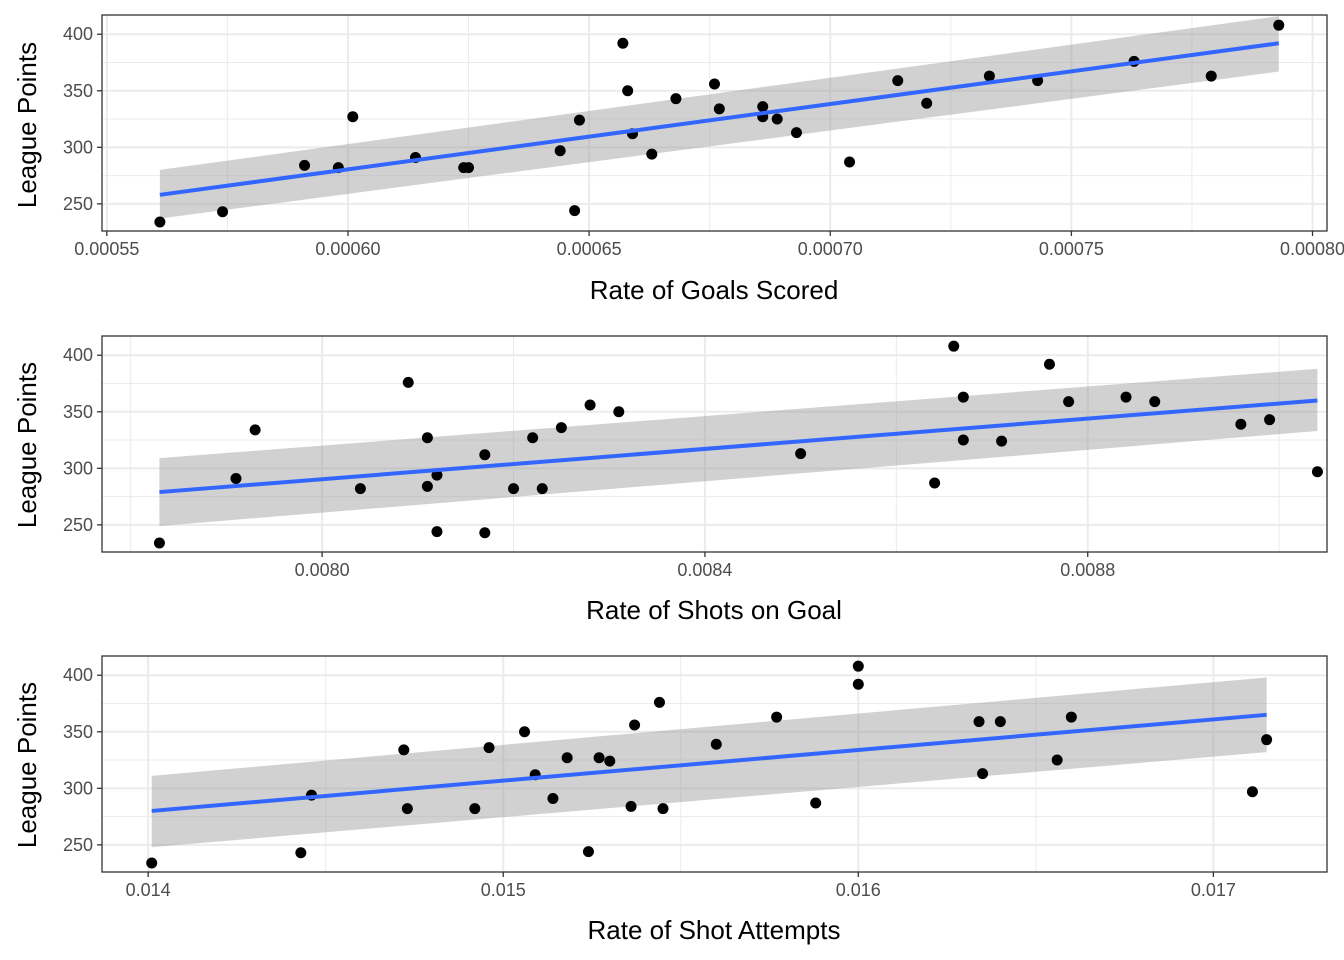 The image size is (1344, 960). Describe the element at coordinates (27, 125) in the screenshot. I see `goals-scored-y-axis-title: League Points` at that location.